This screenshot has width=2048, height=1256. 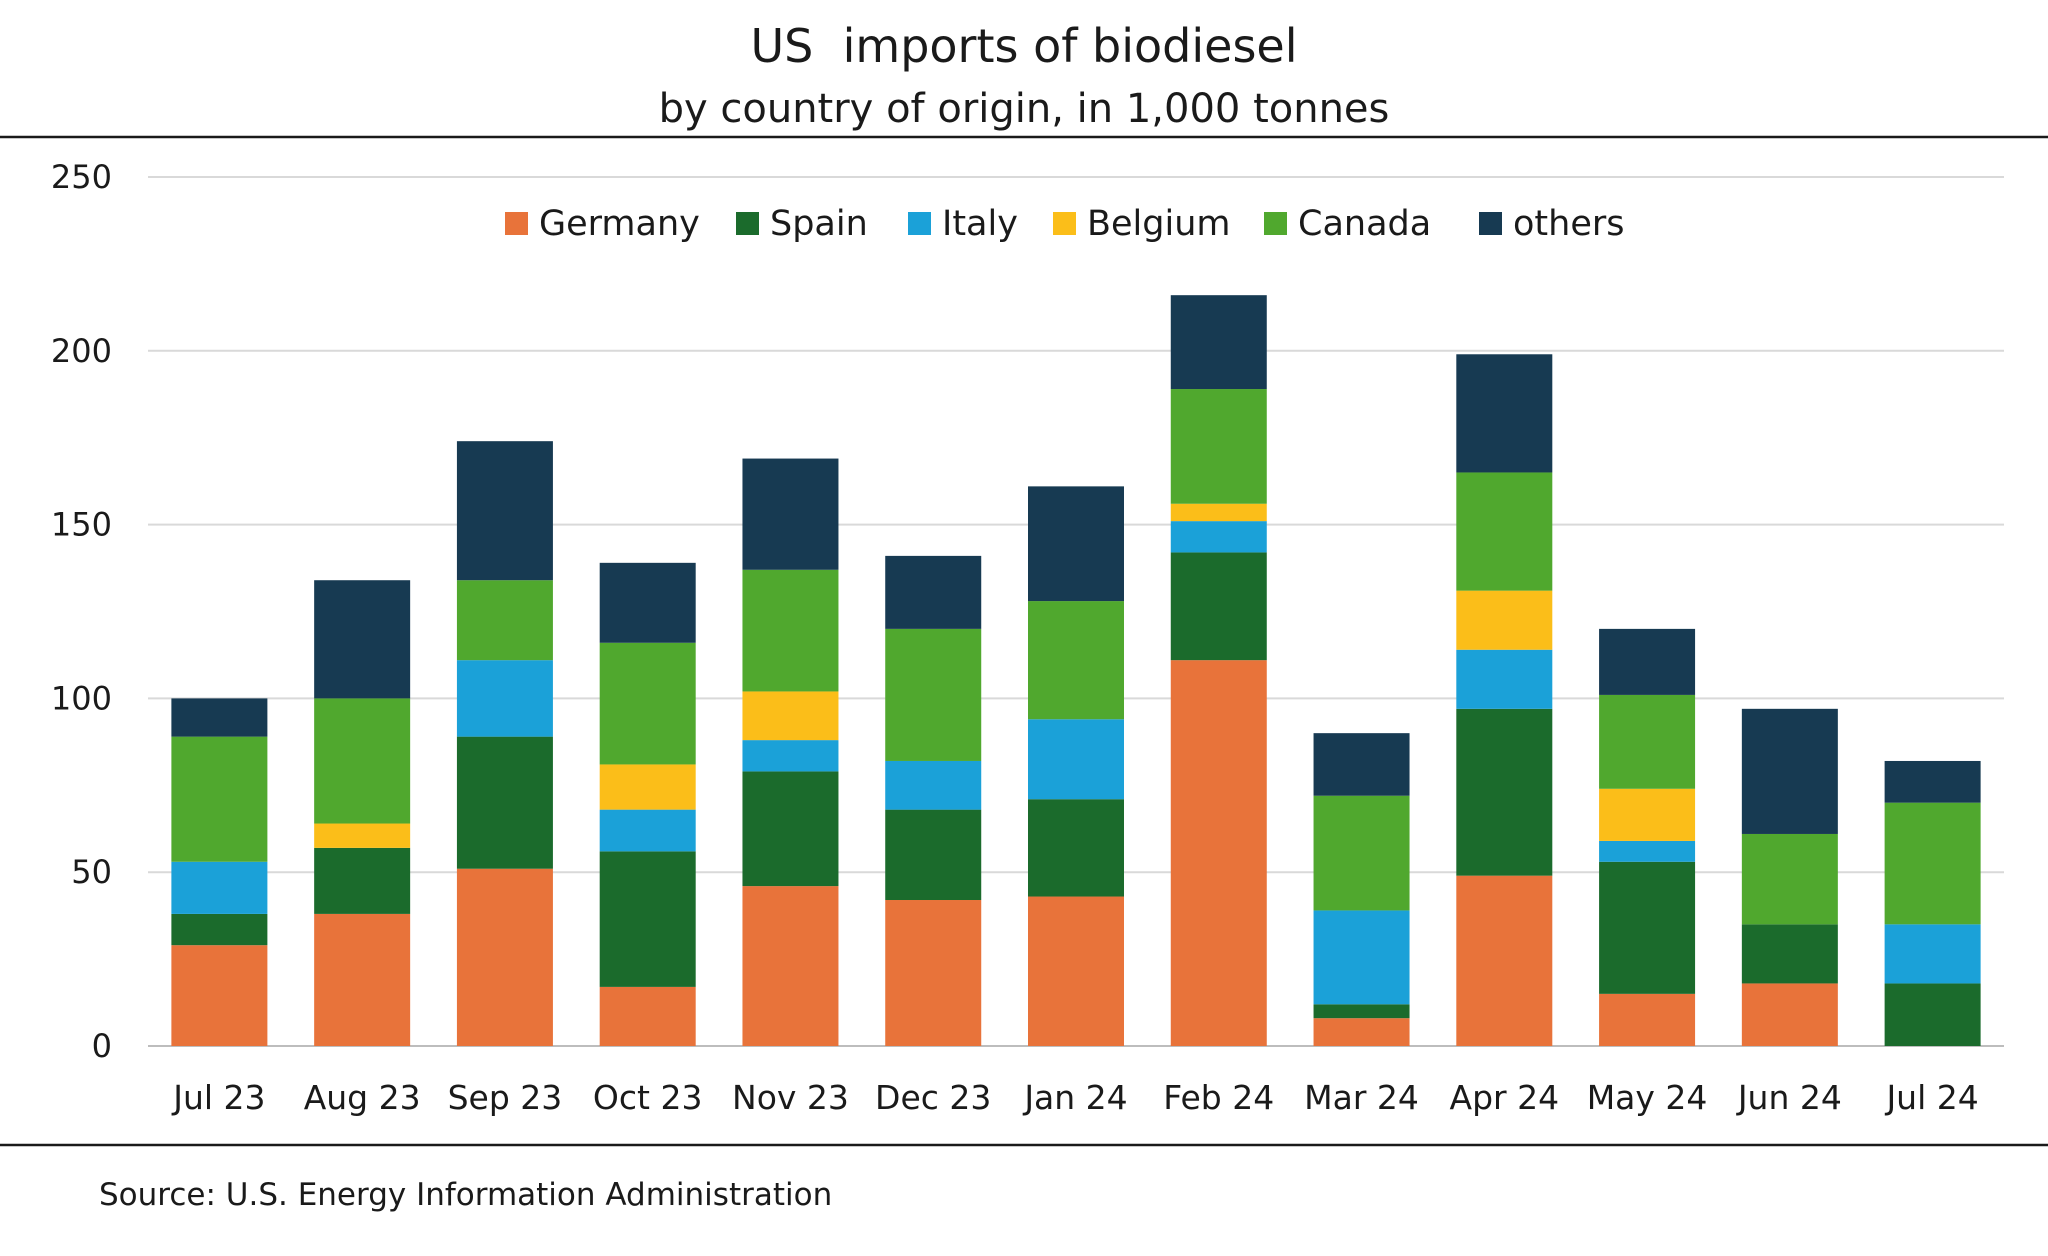 I want to click on legend-swatch-germany, so click(x=516, y=223).